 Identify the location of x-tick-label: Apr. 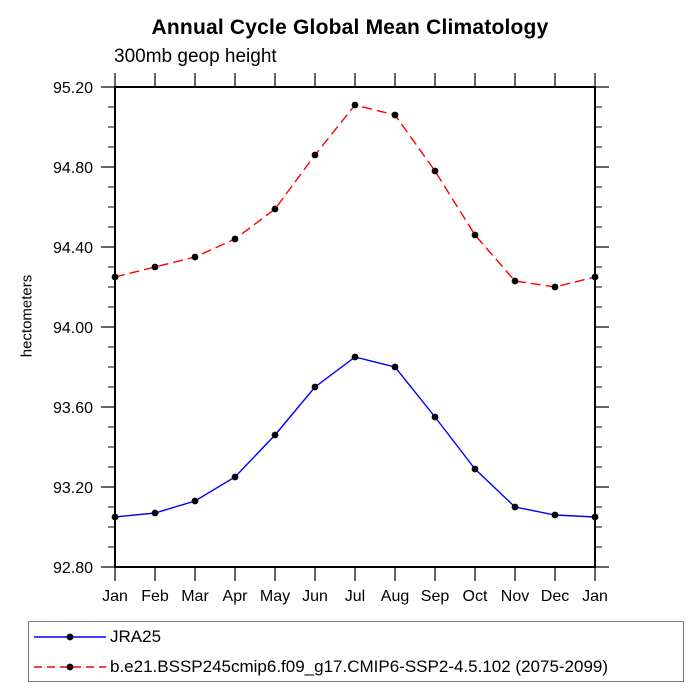
(236, 596).